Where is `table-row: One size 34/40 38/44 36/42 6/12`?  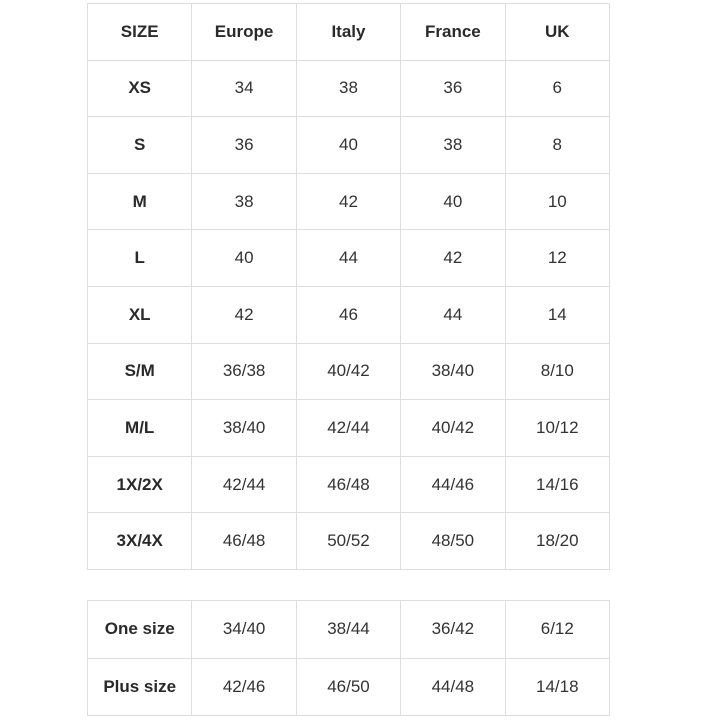
table-row: One size 34/40 38/44 36/42 6/12 is located at coordinates (348, 629).